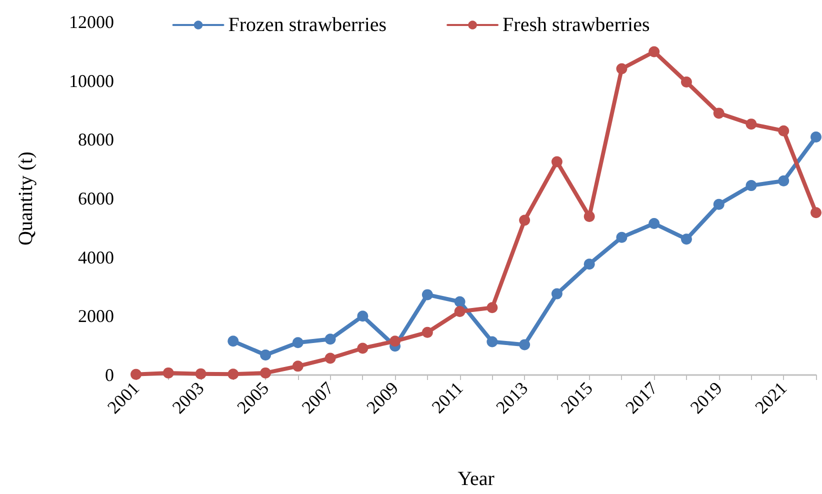 The width and height of the screenshot is (822, 494). What do you see at coordinates (109, 375) in the screenshot?
I see `y-tick-label: 0` at bounding box center [109, 375].